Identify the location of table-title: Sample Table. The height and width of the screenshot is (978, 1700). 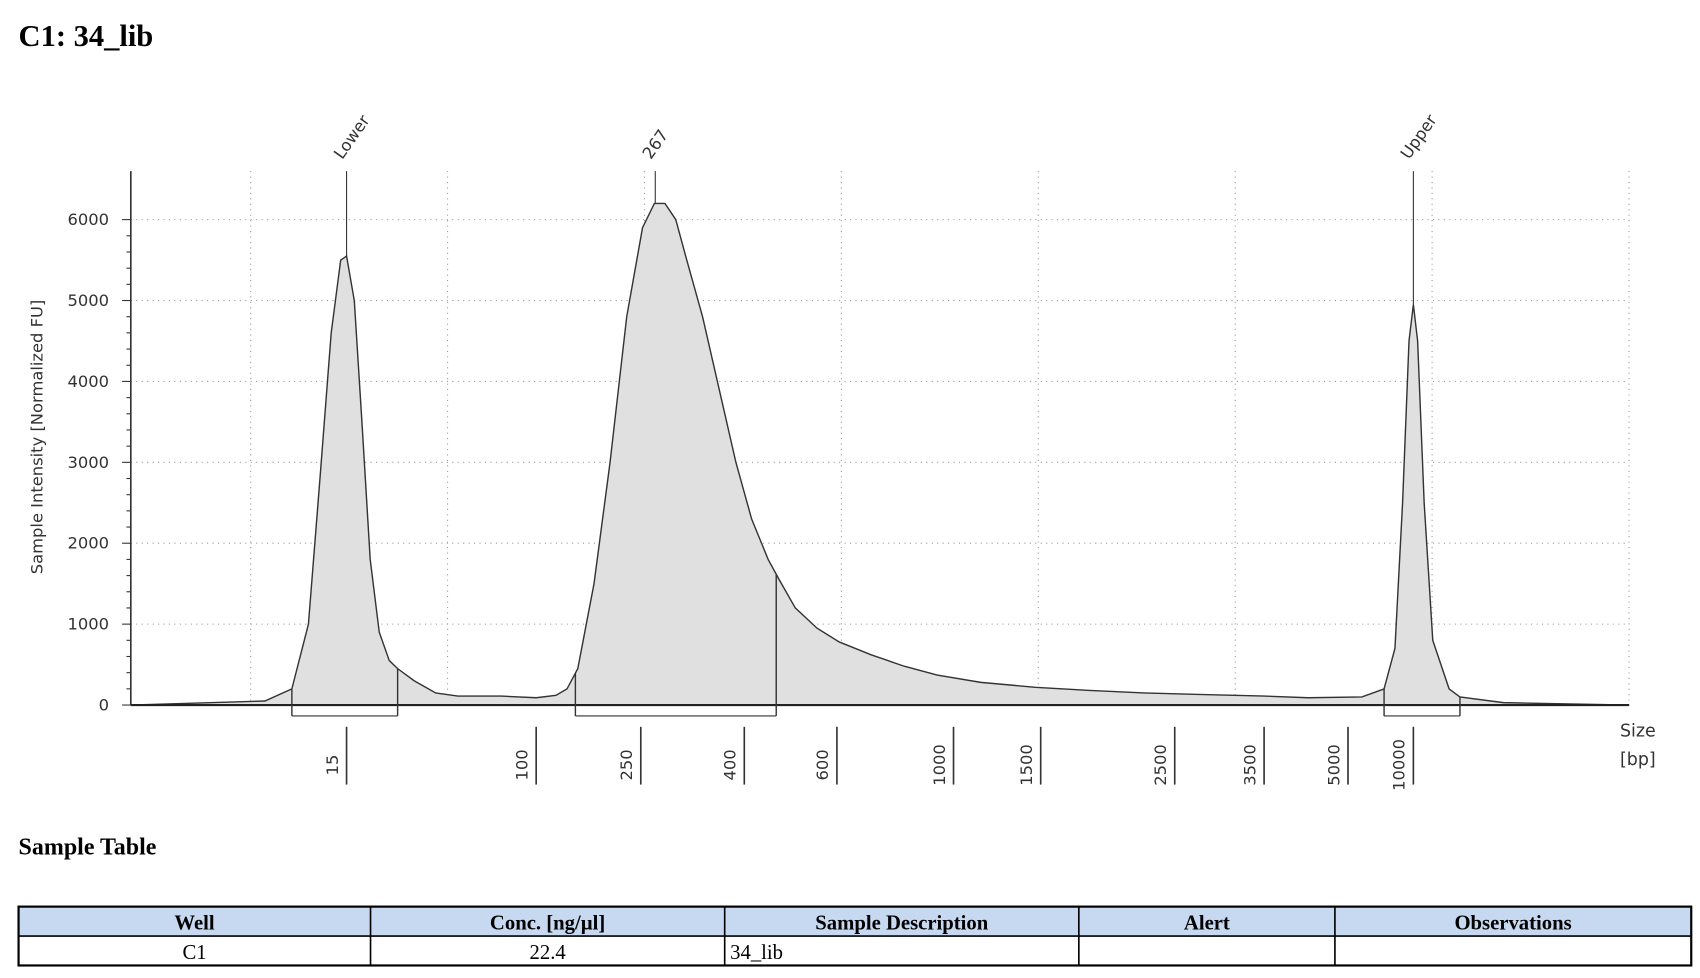
(88, 847).